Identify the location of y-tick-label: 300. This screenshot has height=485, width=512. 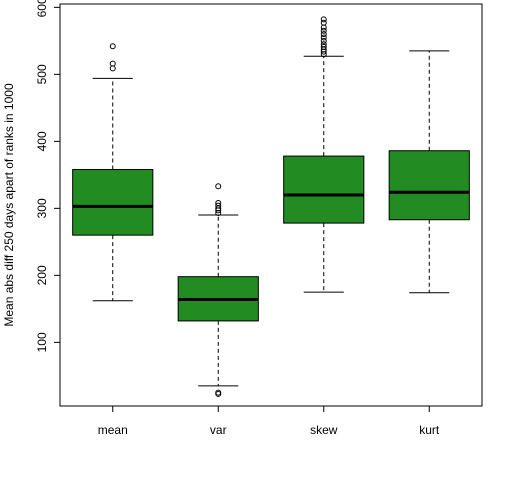
(42, 208).